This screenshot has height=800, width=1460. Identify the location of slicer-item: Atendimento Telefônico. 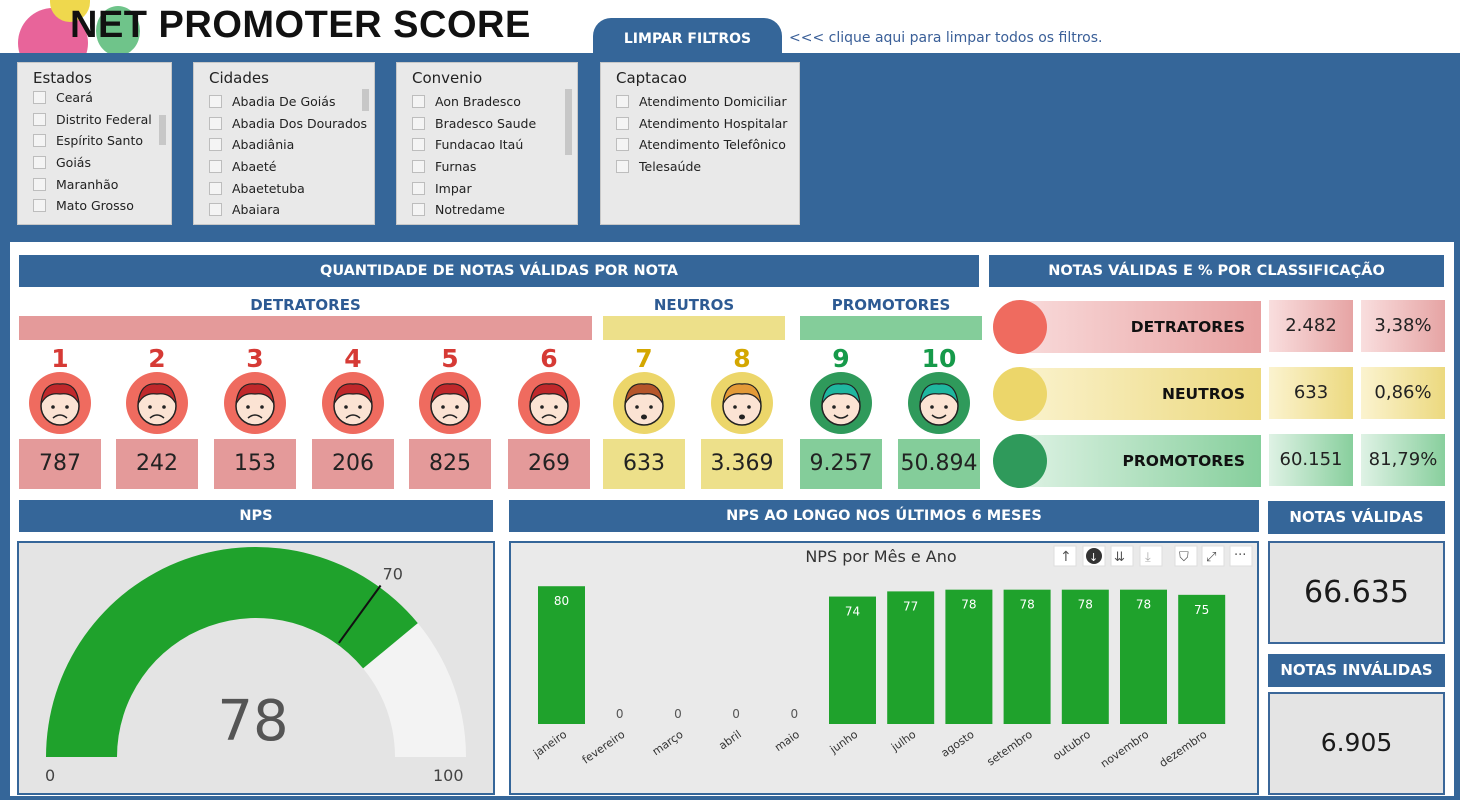
(700, 145).